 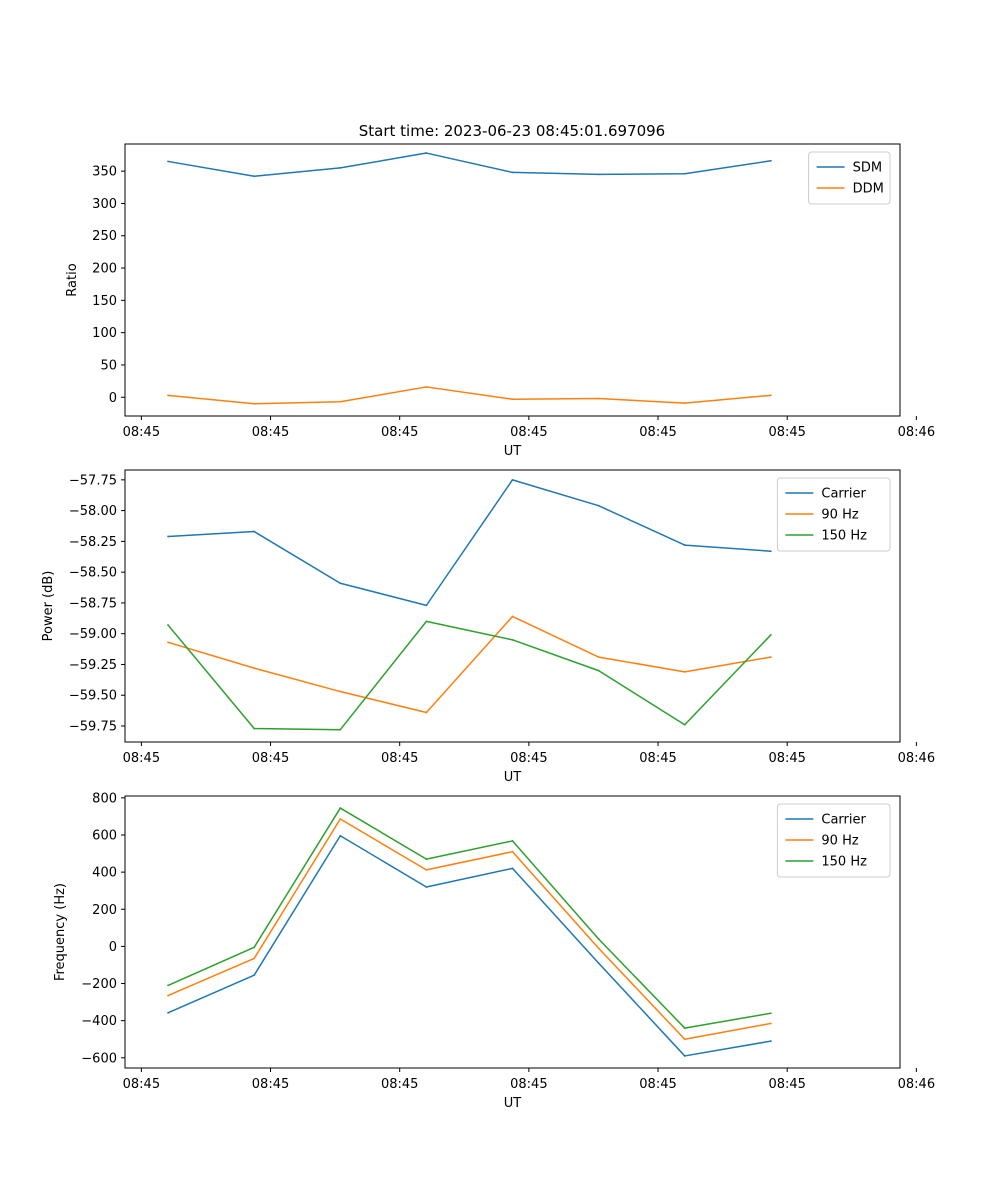 I want to click on y-tick-label: 50, so click(x=108, y=365).